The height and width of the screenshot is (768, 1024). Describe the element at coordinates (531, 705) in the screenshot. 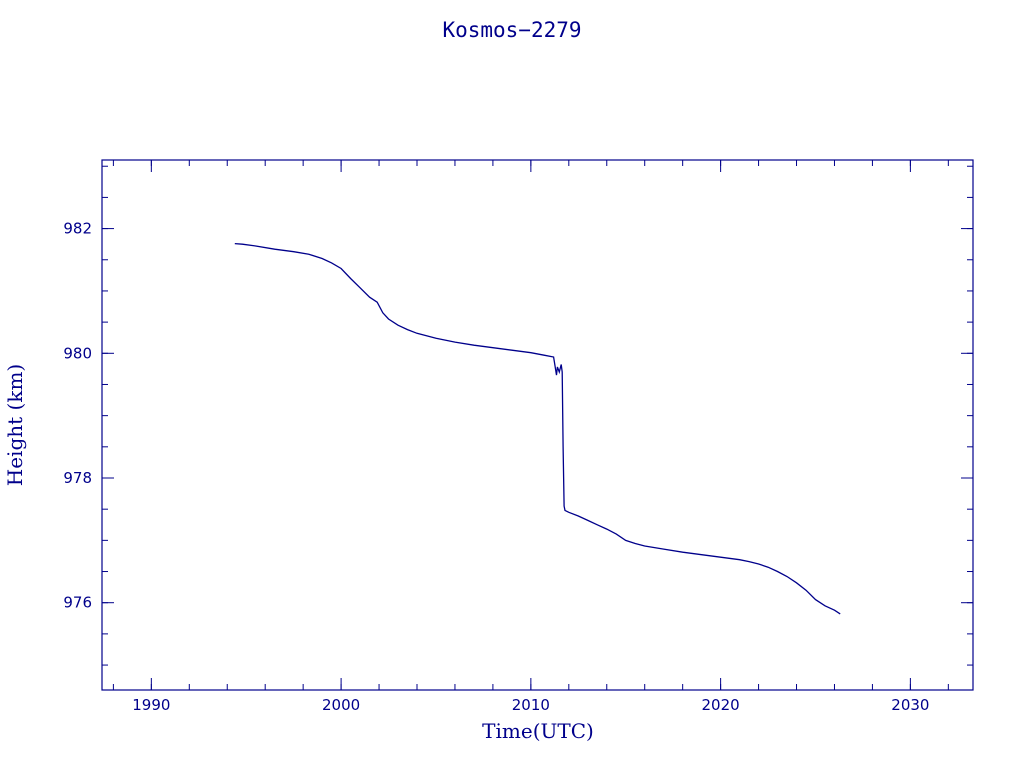

I see `x-tick-label: 2010` at that location.